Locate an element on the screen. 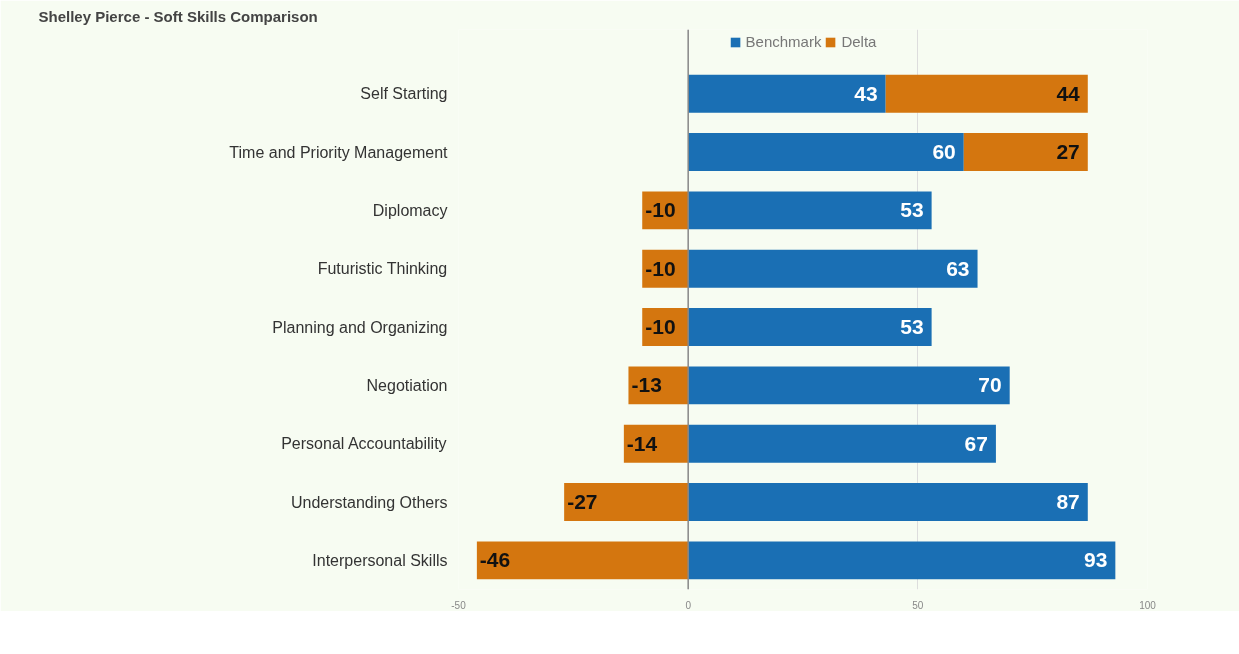 The width and height of the screenshot is (1239, 654). data-label: 63 is located at coordinates (958, 268).